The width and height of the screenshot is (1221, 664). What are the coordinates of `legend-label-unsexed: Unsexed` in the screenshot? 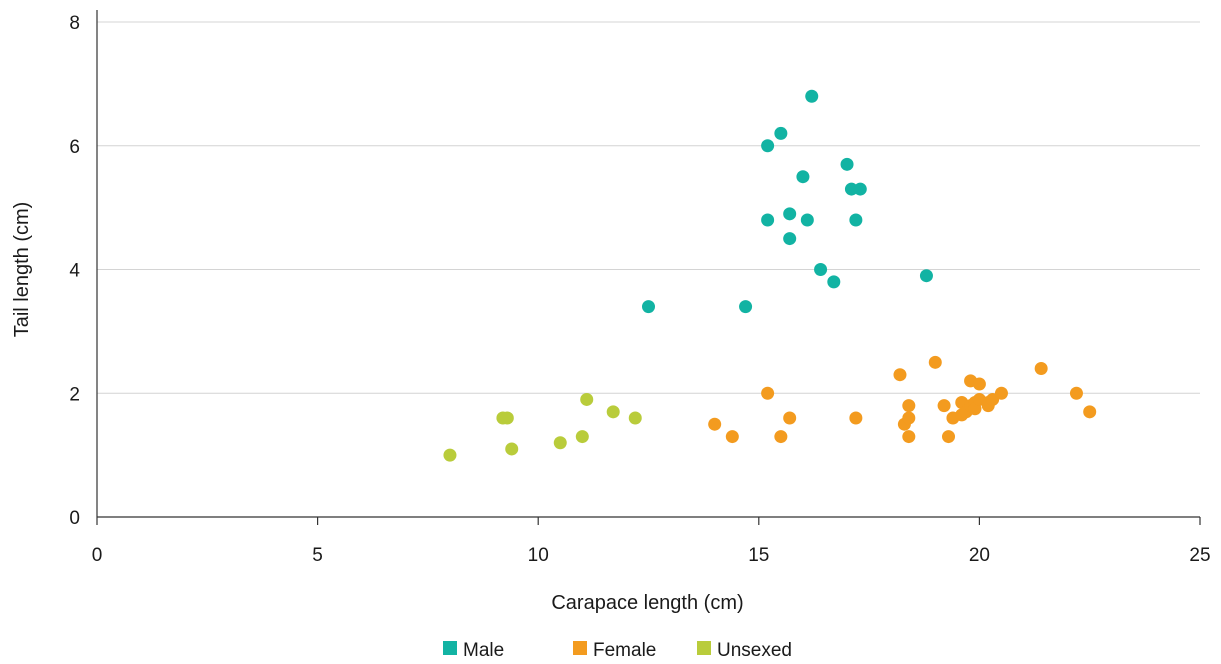 It's located at (754, 650).